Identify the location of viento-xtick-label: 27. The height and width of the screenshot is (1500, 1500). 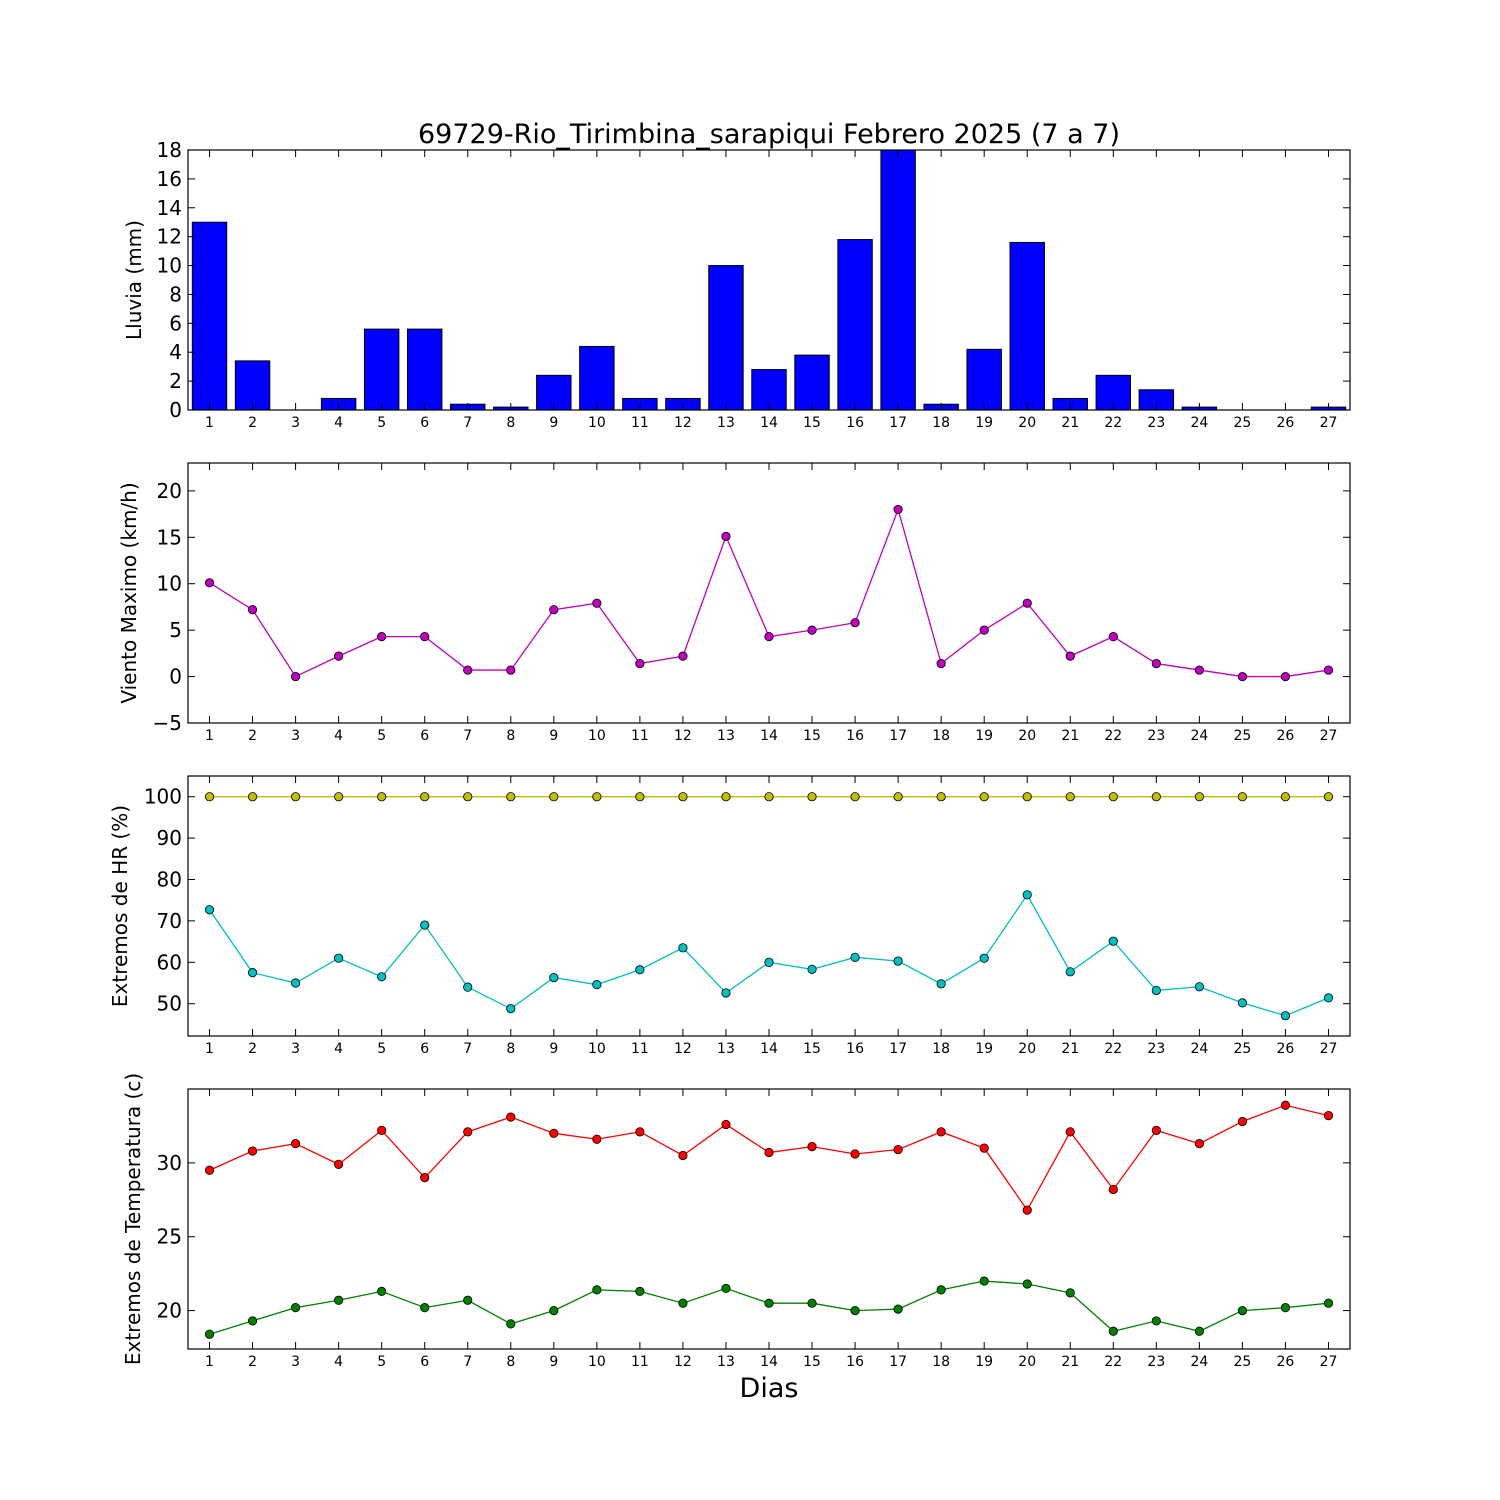
(1329, 736).